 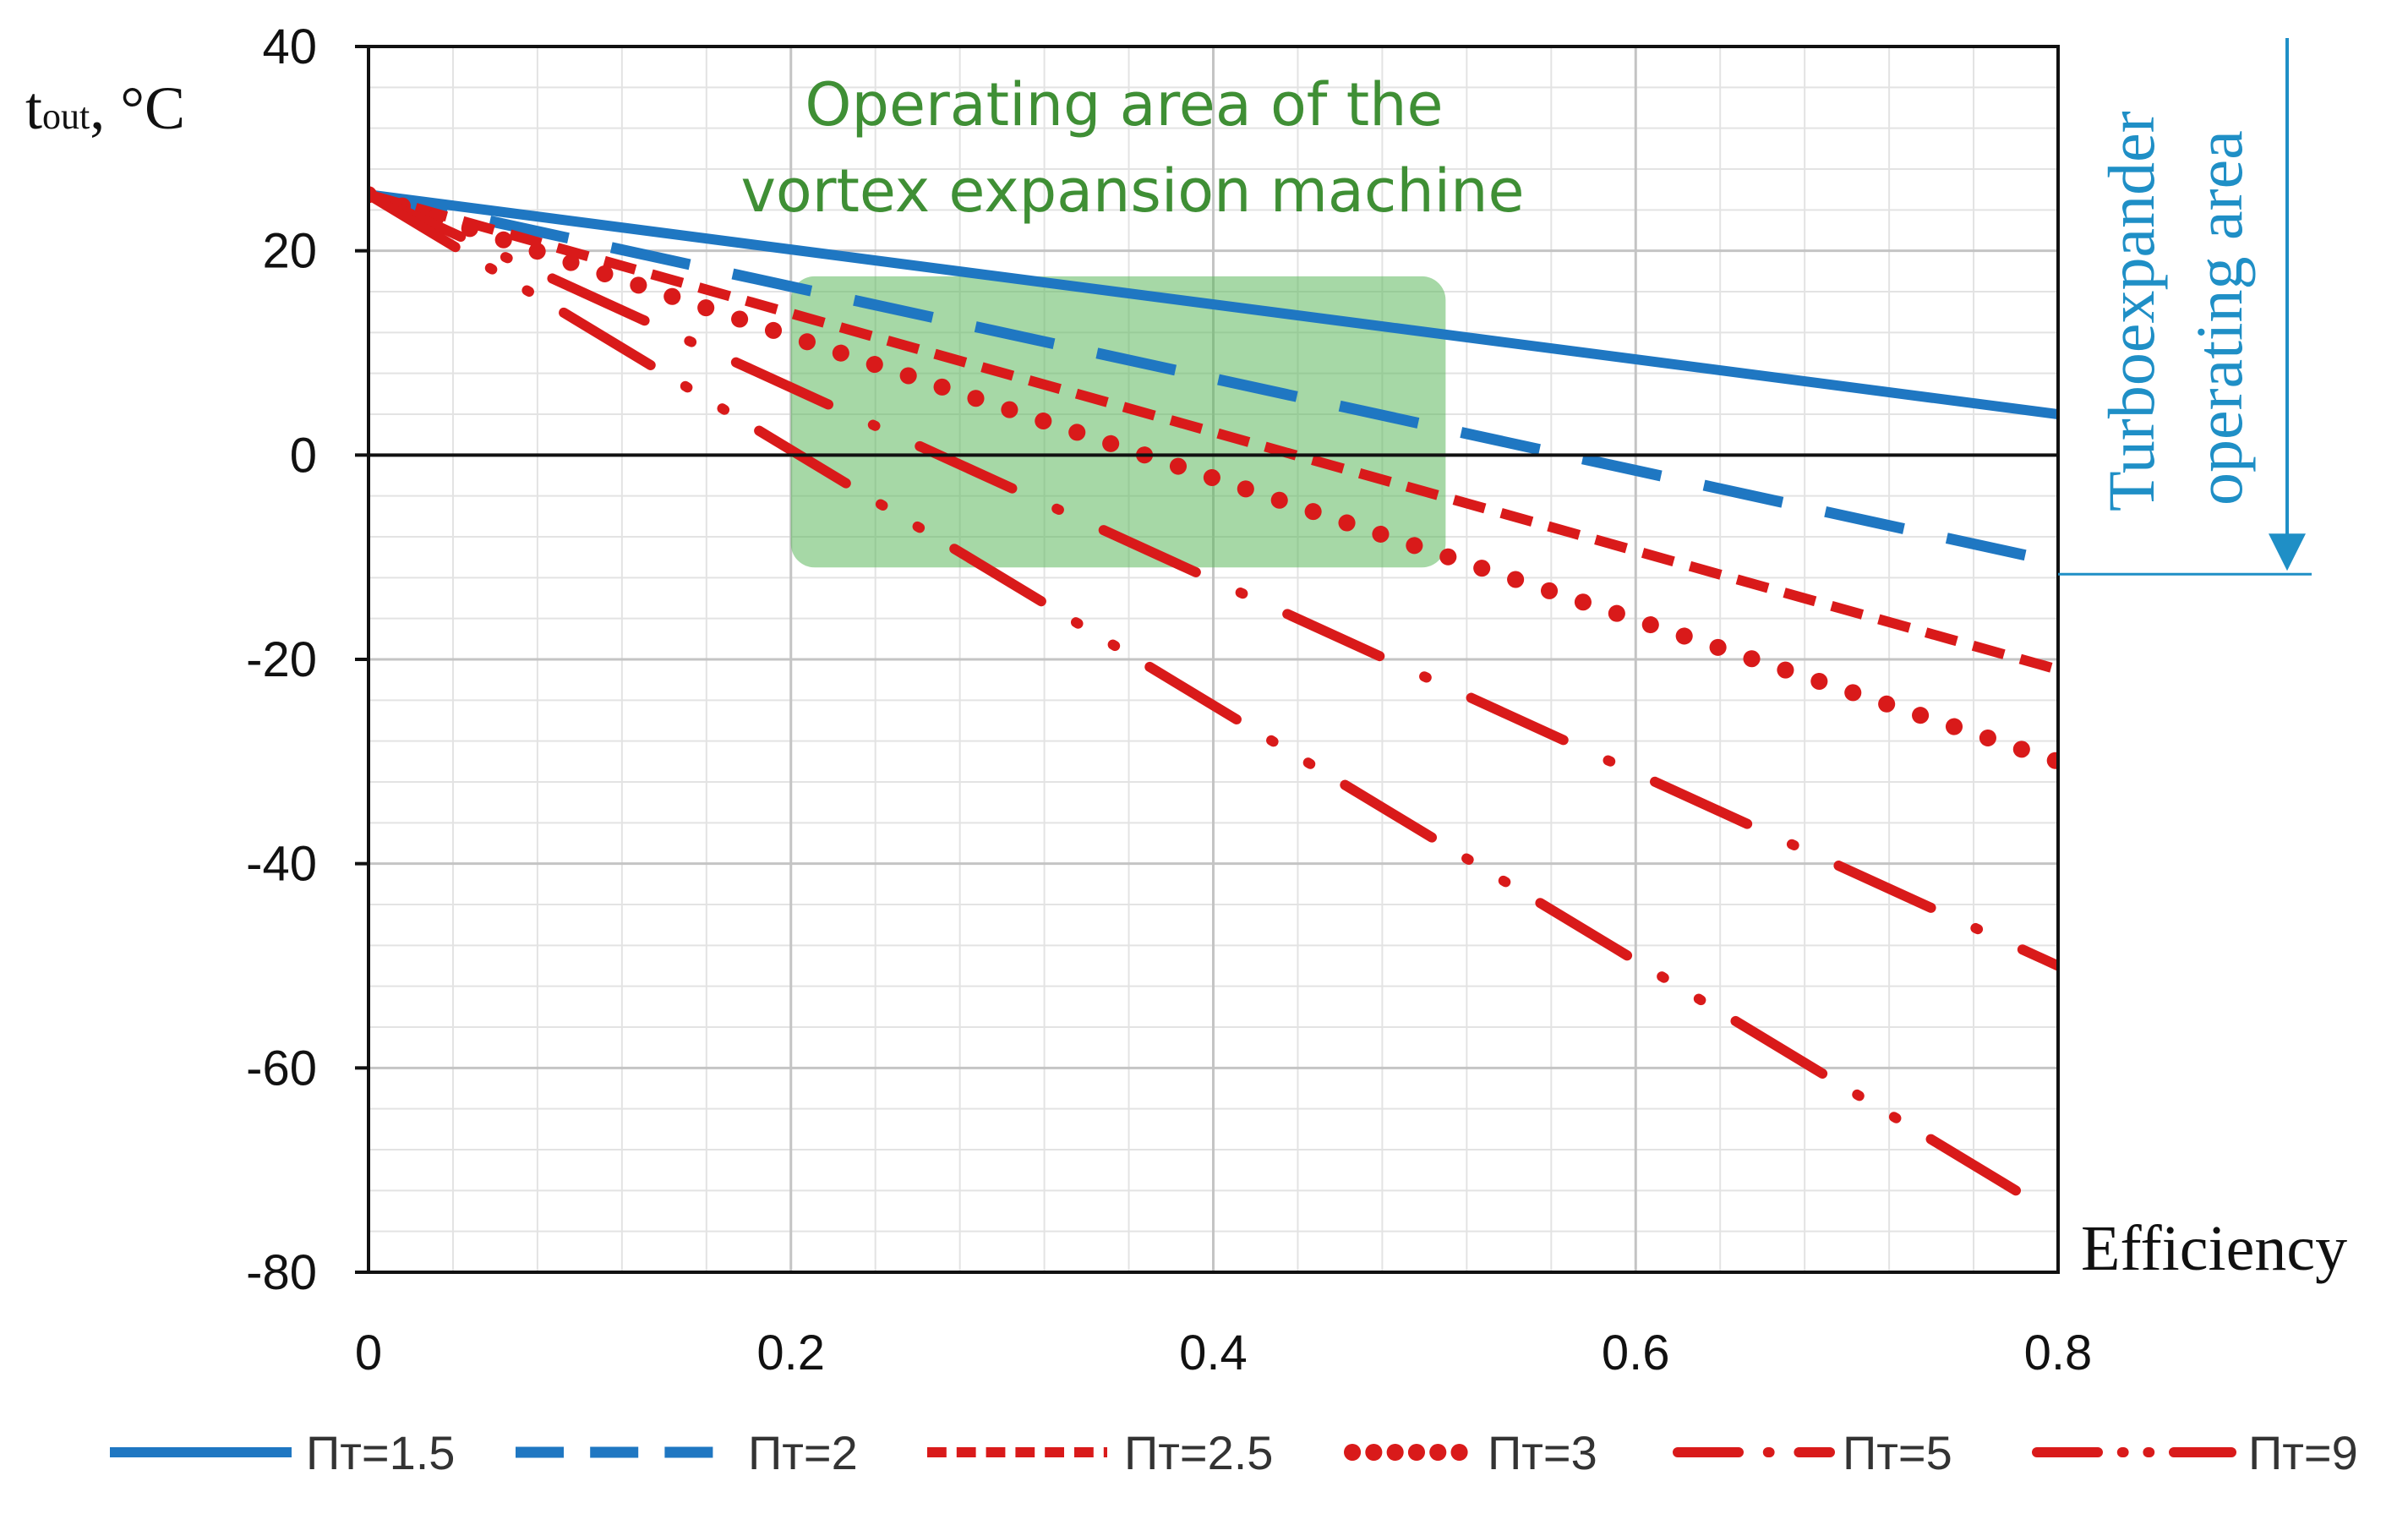 What do you see at coordinates (790, 1352) in the screenshot?
I see `x-tick-label: 0.2` at bounding box center [790, 1352].